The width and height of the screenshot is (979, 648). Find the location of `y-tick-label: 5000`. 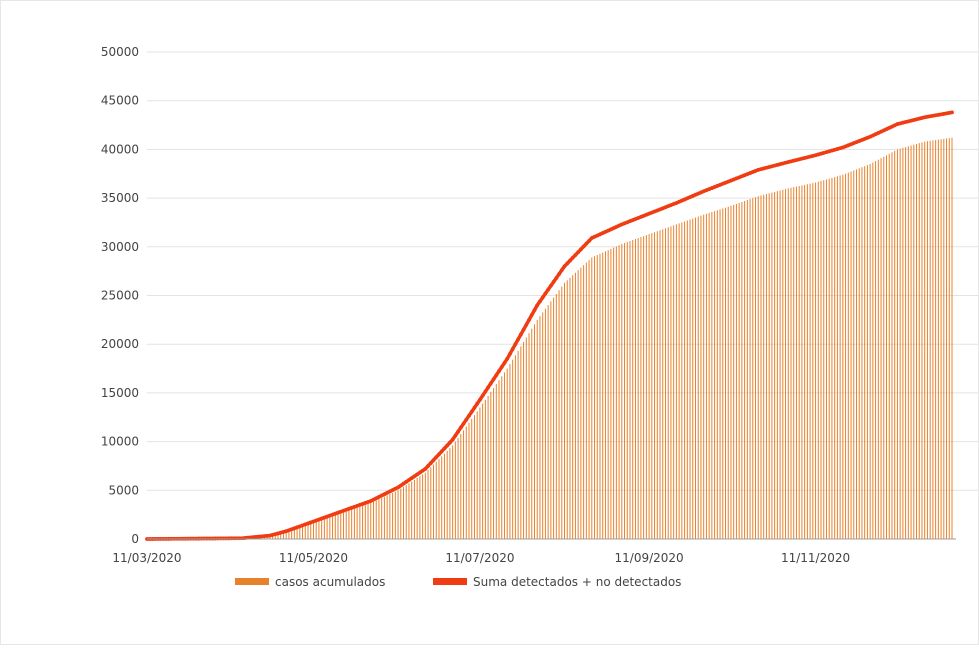

y-tick-label: 5000 is located at coordinates (123, 490).